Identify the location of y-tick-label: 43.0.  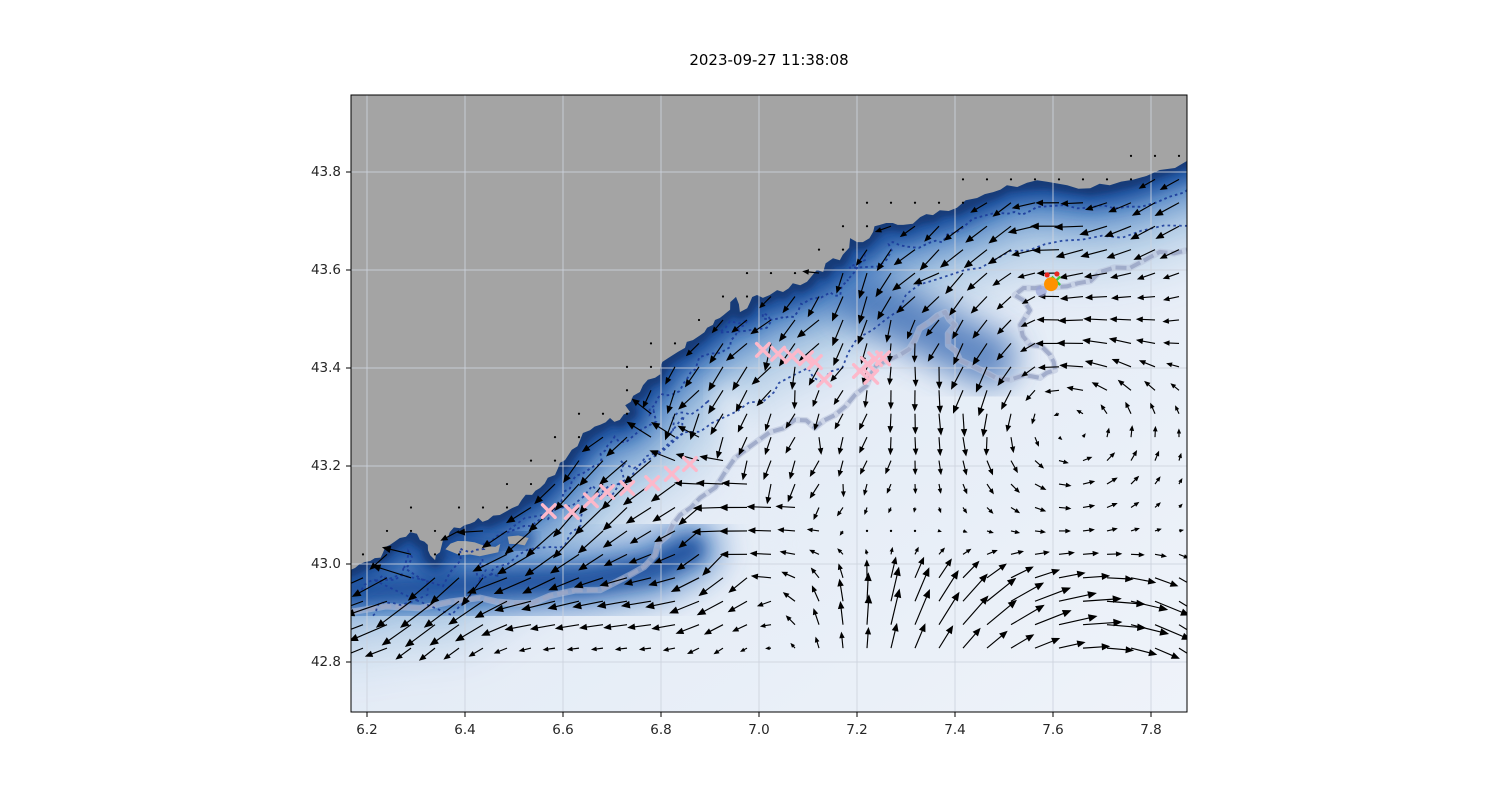
(325, 564).